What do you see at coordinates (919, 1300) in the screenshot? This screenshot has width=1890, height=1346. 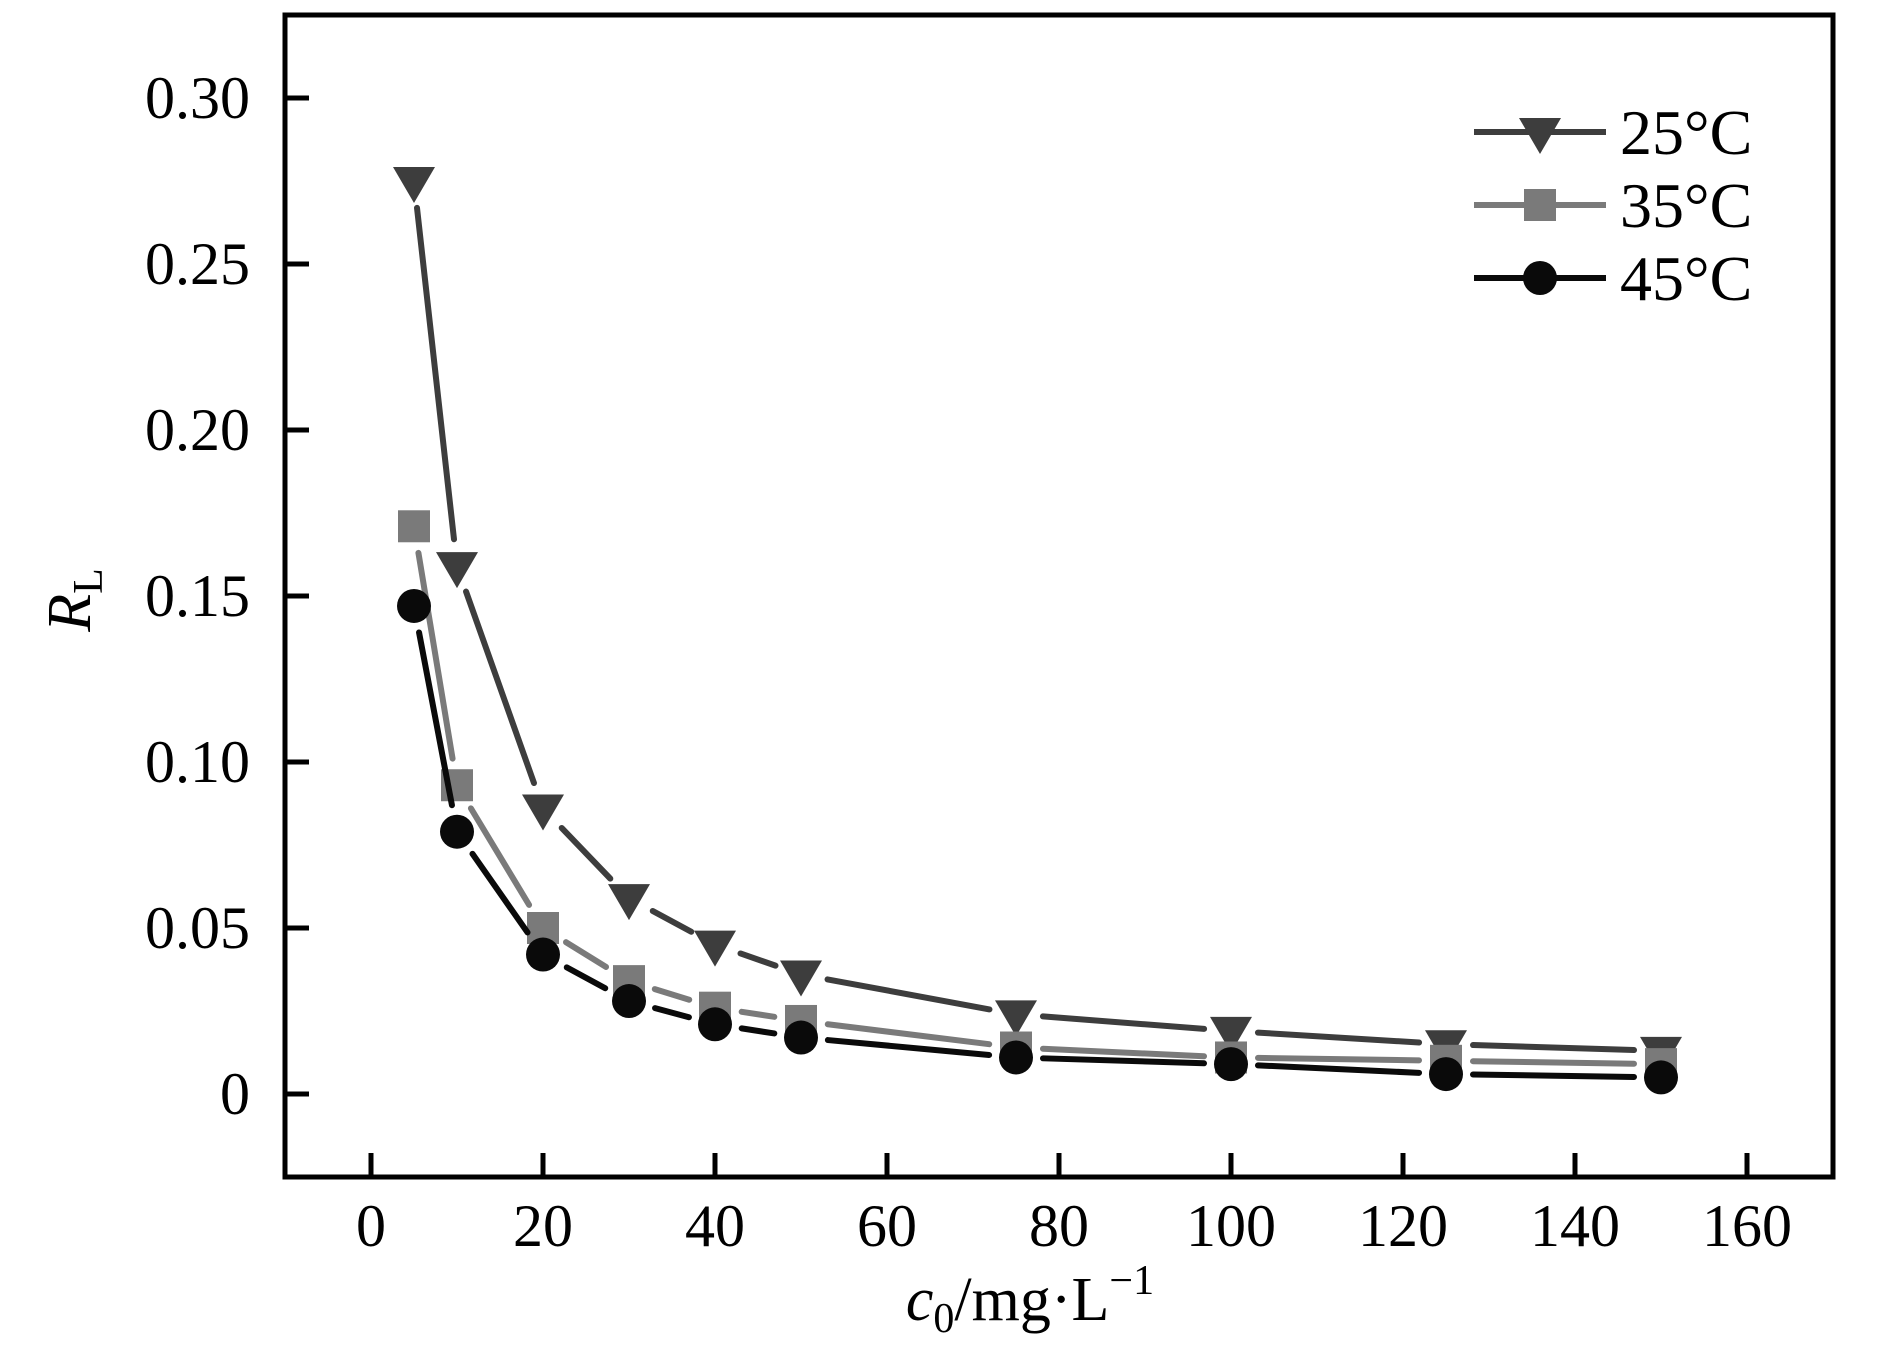 I see `x-axis-label-variable: c` at bounding box center [919, 1300].